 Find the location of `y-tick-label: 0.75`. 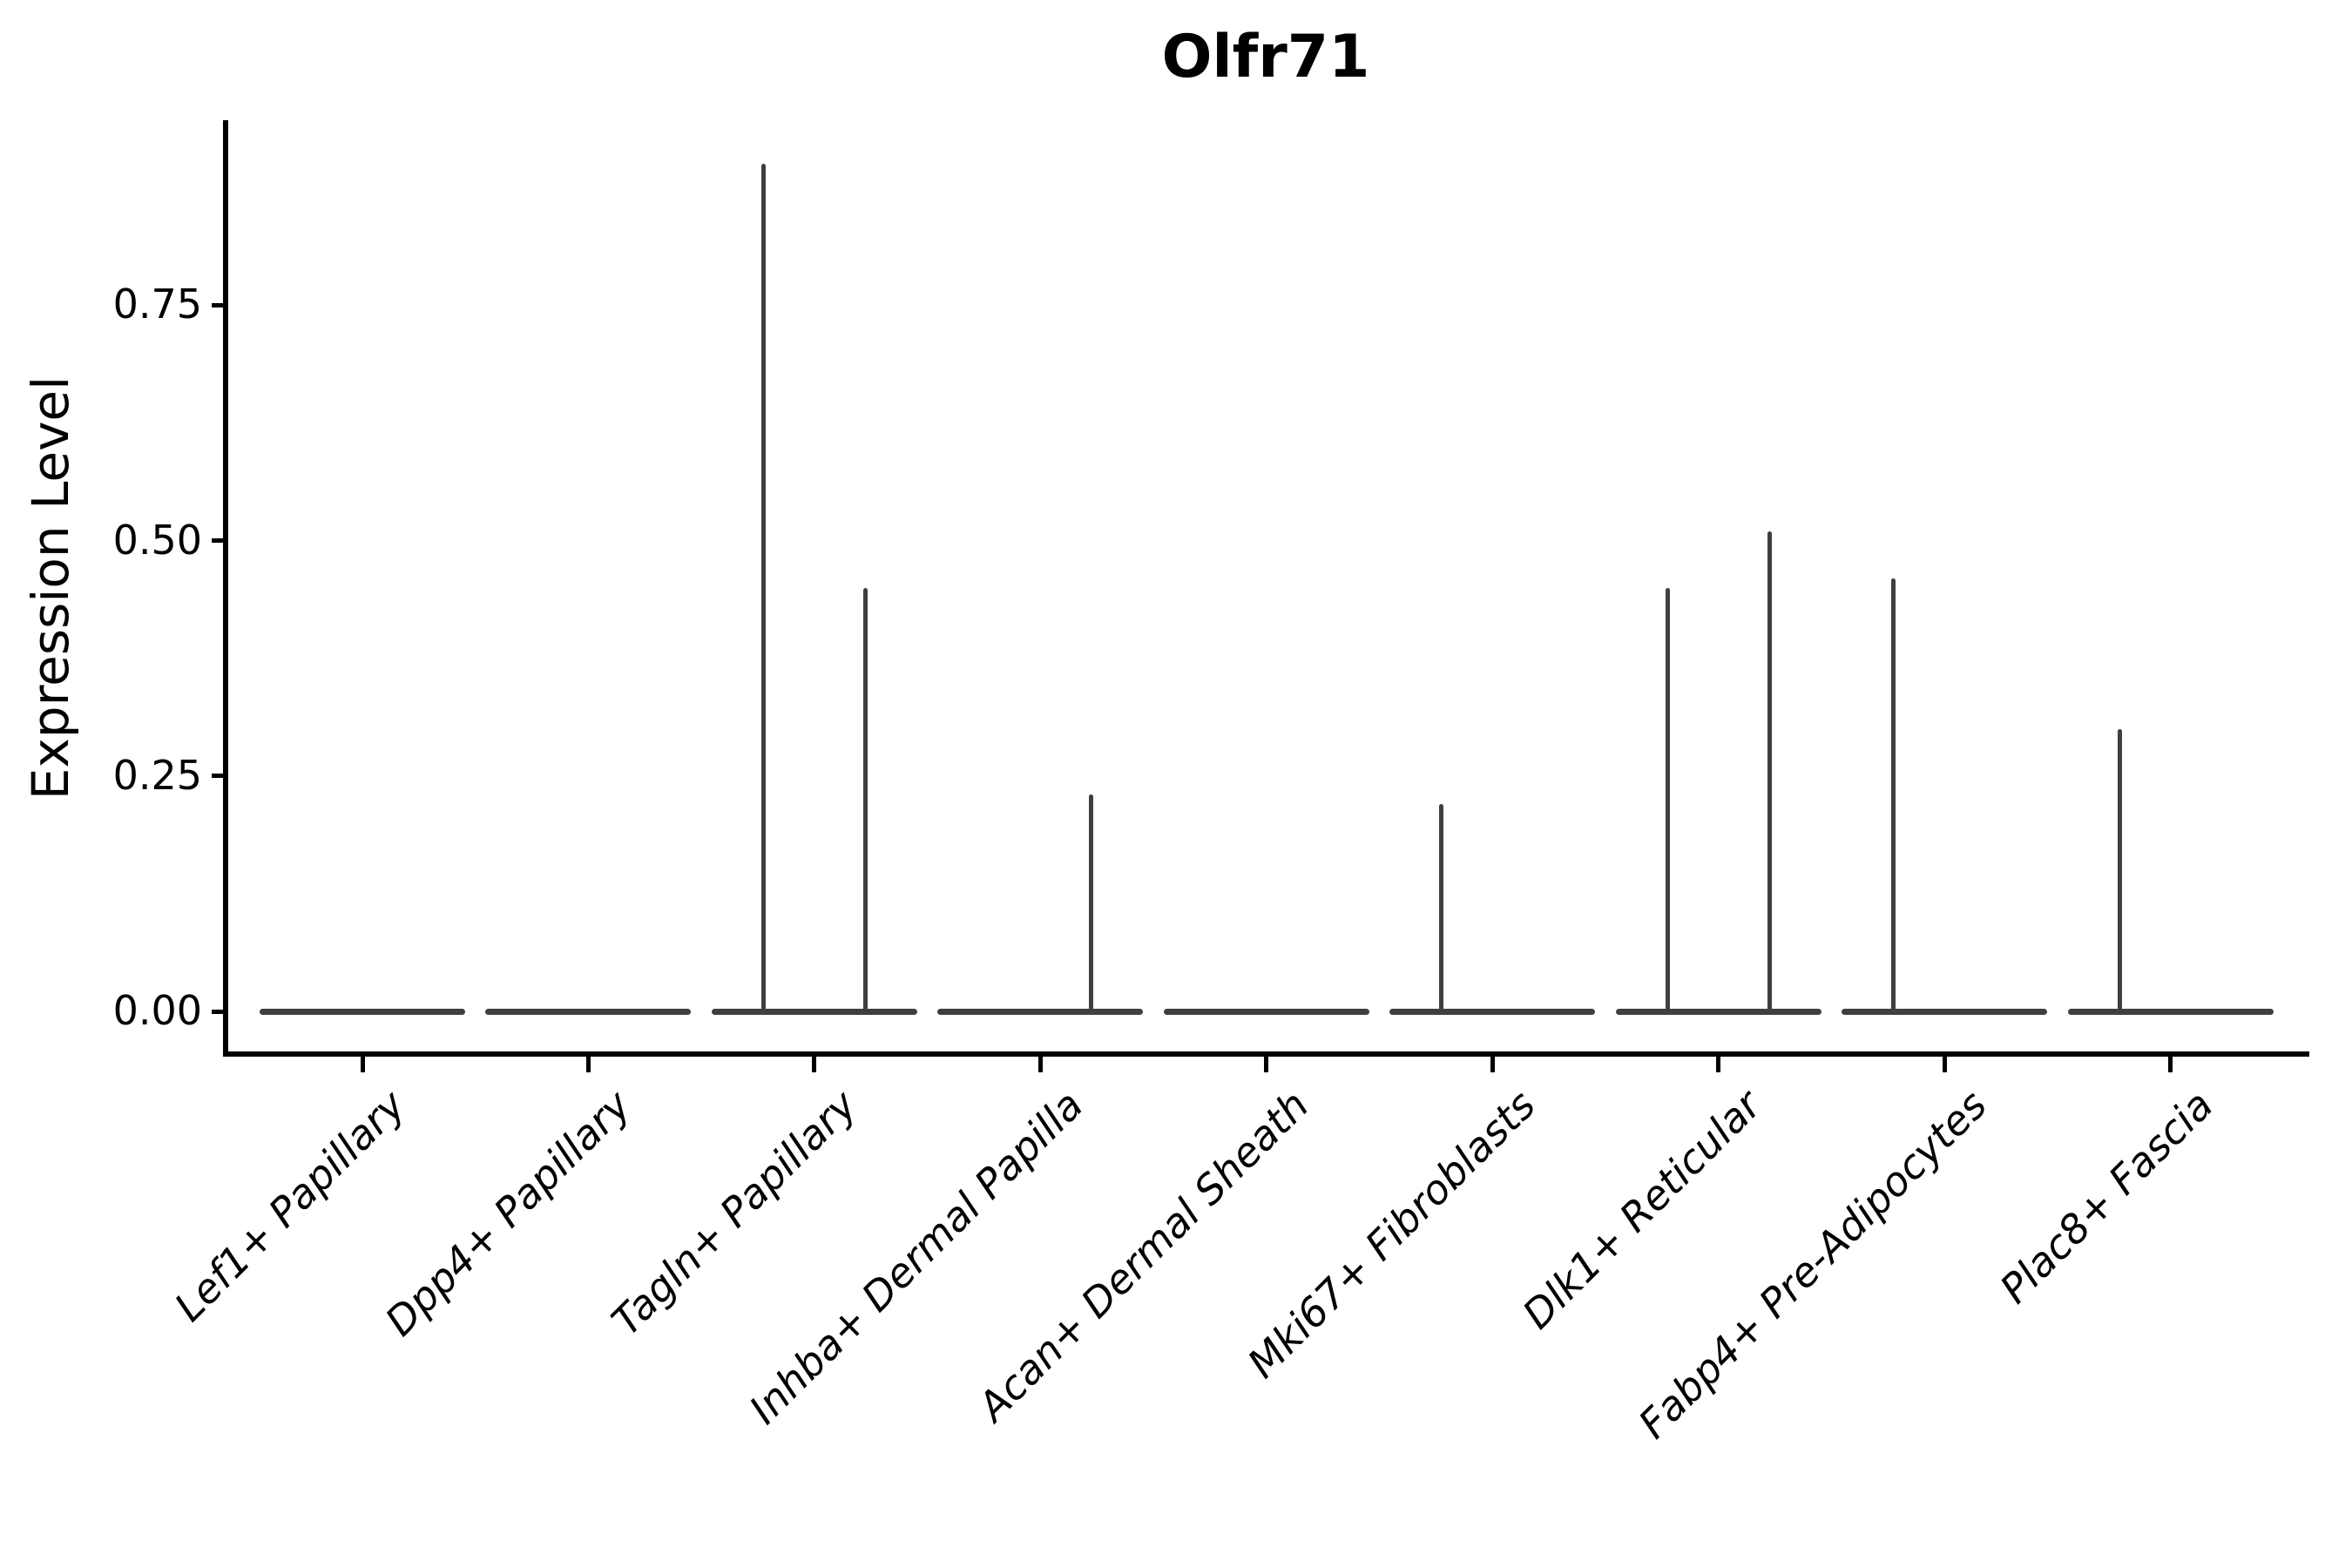

y-tick-label: 0.75 is located at coordinates (157, 304).